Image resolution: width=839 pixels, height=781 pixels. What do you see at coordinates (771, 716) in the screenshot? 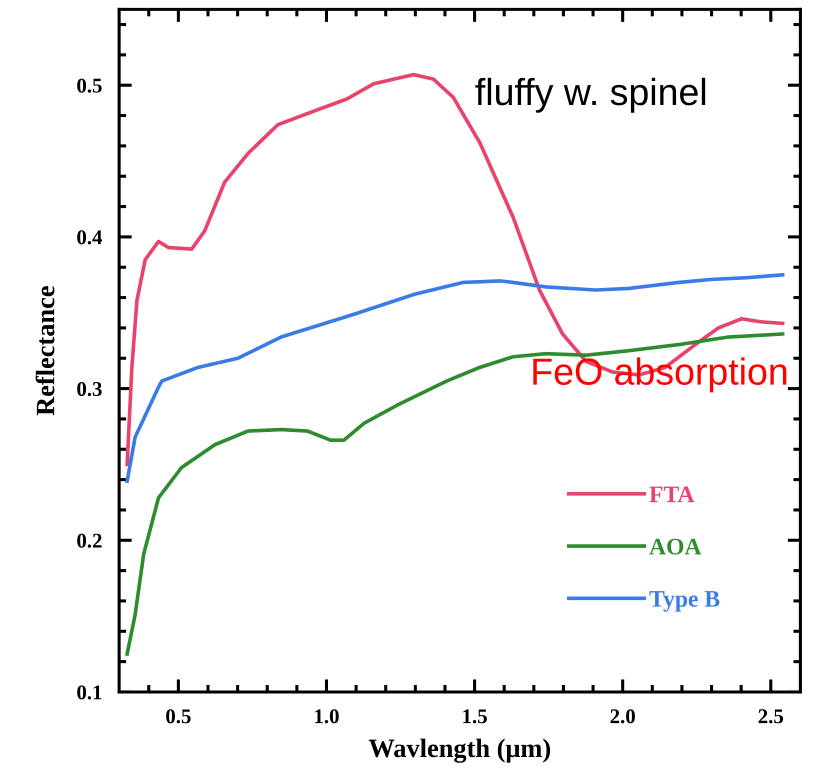
I see `x-tick-label: 2.5` at bounding box center [771, 716].